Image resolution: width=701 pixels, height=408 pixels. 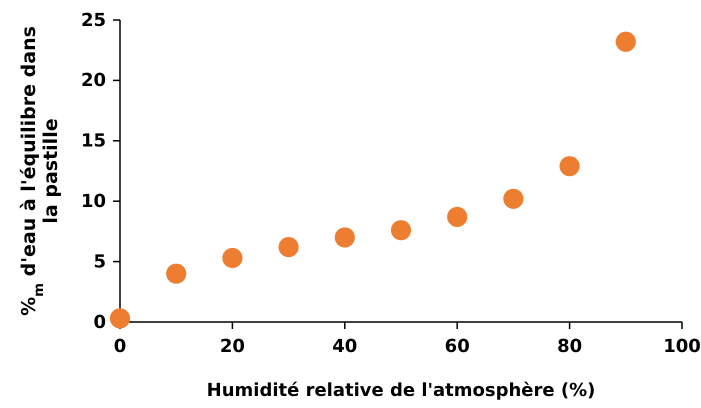 I want to click on x-axis-title: Humidité relative de l'atmosphère (%), so click(x=401, y=390).